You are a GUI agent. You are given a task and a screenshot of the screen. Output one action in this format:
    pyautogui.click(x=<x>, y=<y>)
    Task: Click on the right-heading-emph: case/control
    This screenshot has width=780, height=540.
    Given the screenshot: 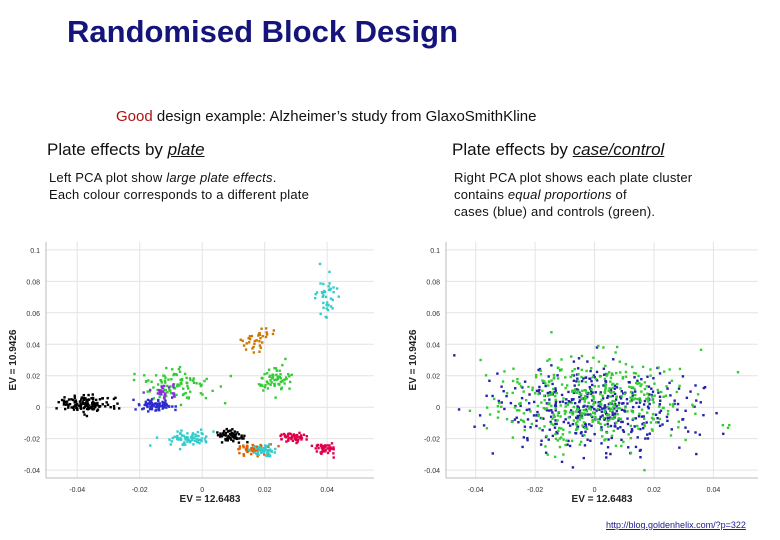 What is the action you would take?
    pyautogui.click(x=618, y=149)
    